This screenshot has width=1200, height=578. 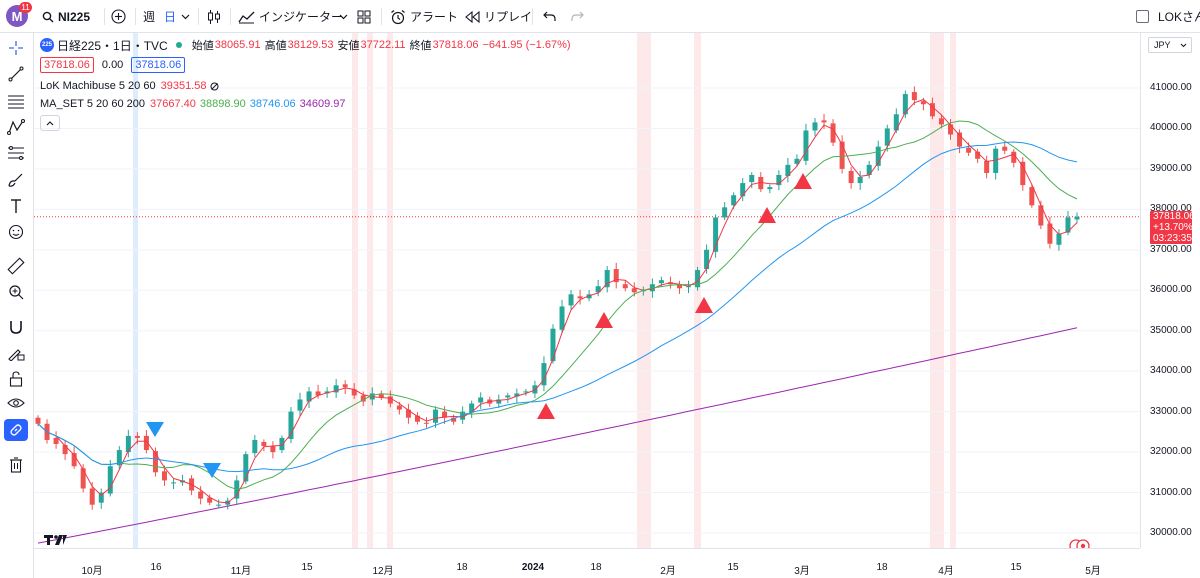 What do you see at coordinates (1171, 452) in the screenshot?
I see `price-tick-label: 32000.00` at bounding box center [1171, 452].